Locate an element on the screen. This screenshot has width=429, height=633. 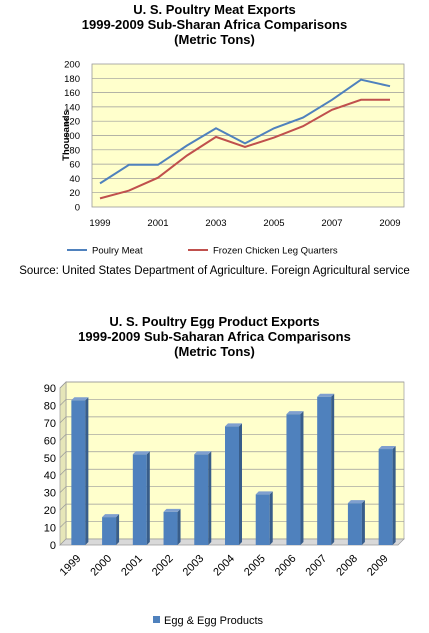
chart2-x-tick-label: 2001 is located at coordinates (132, 566).